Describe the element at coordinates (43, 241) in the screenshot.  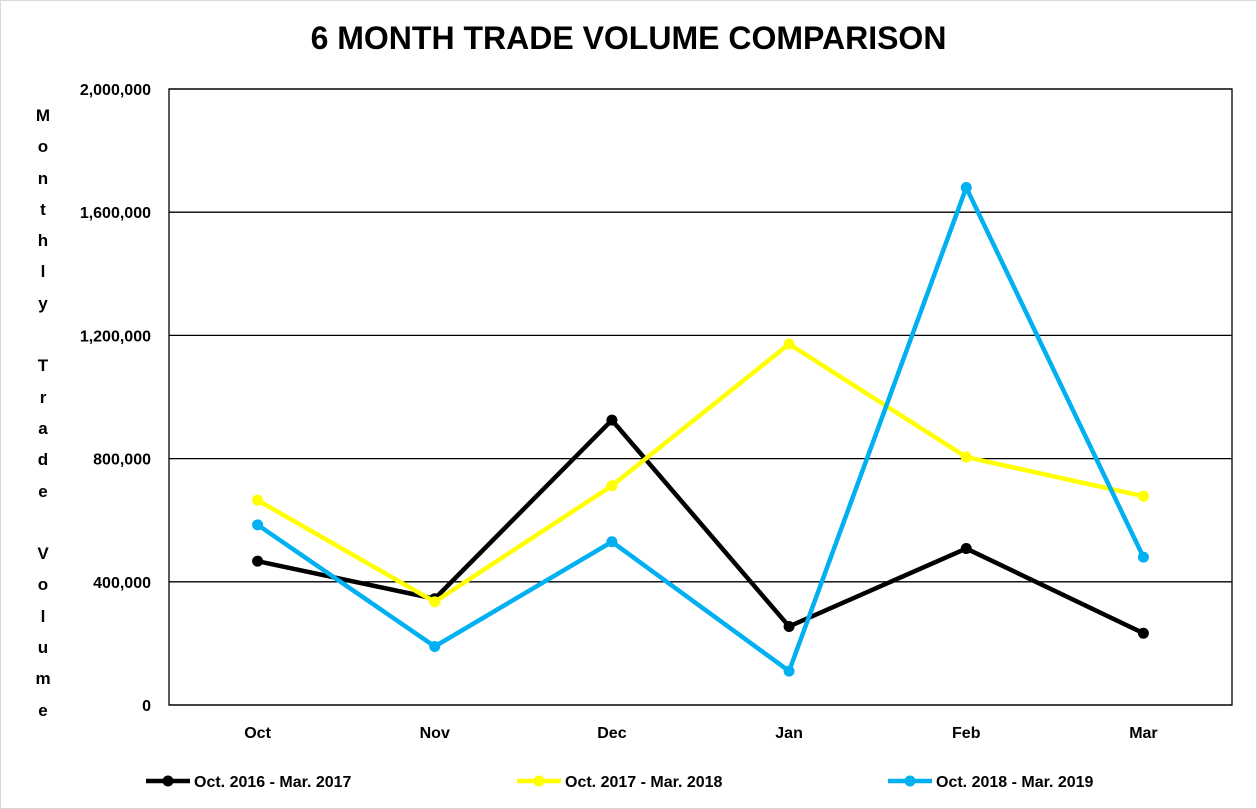
I see `y-axis-label-letter: h` at that location.